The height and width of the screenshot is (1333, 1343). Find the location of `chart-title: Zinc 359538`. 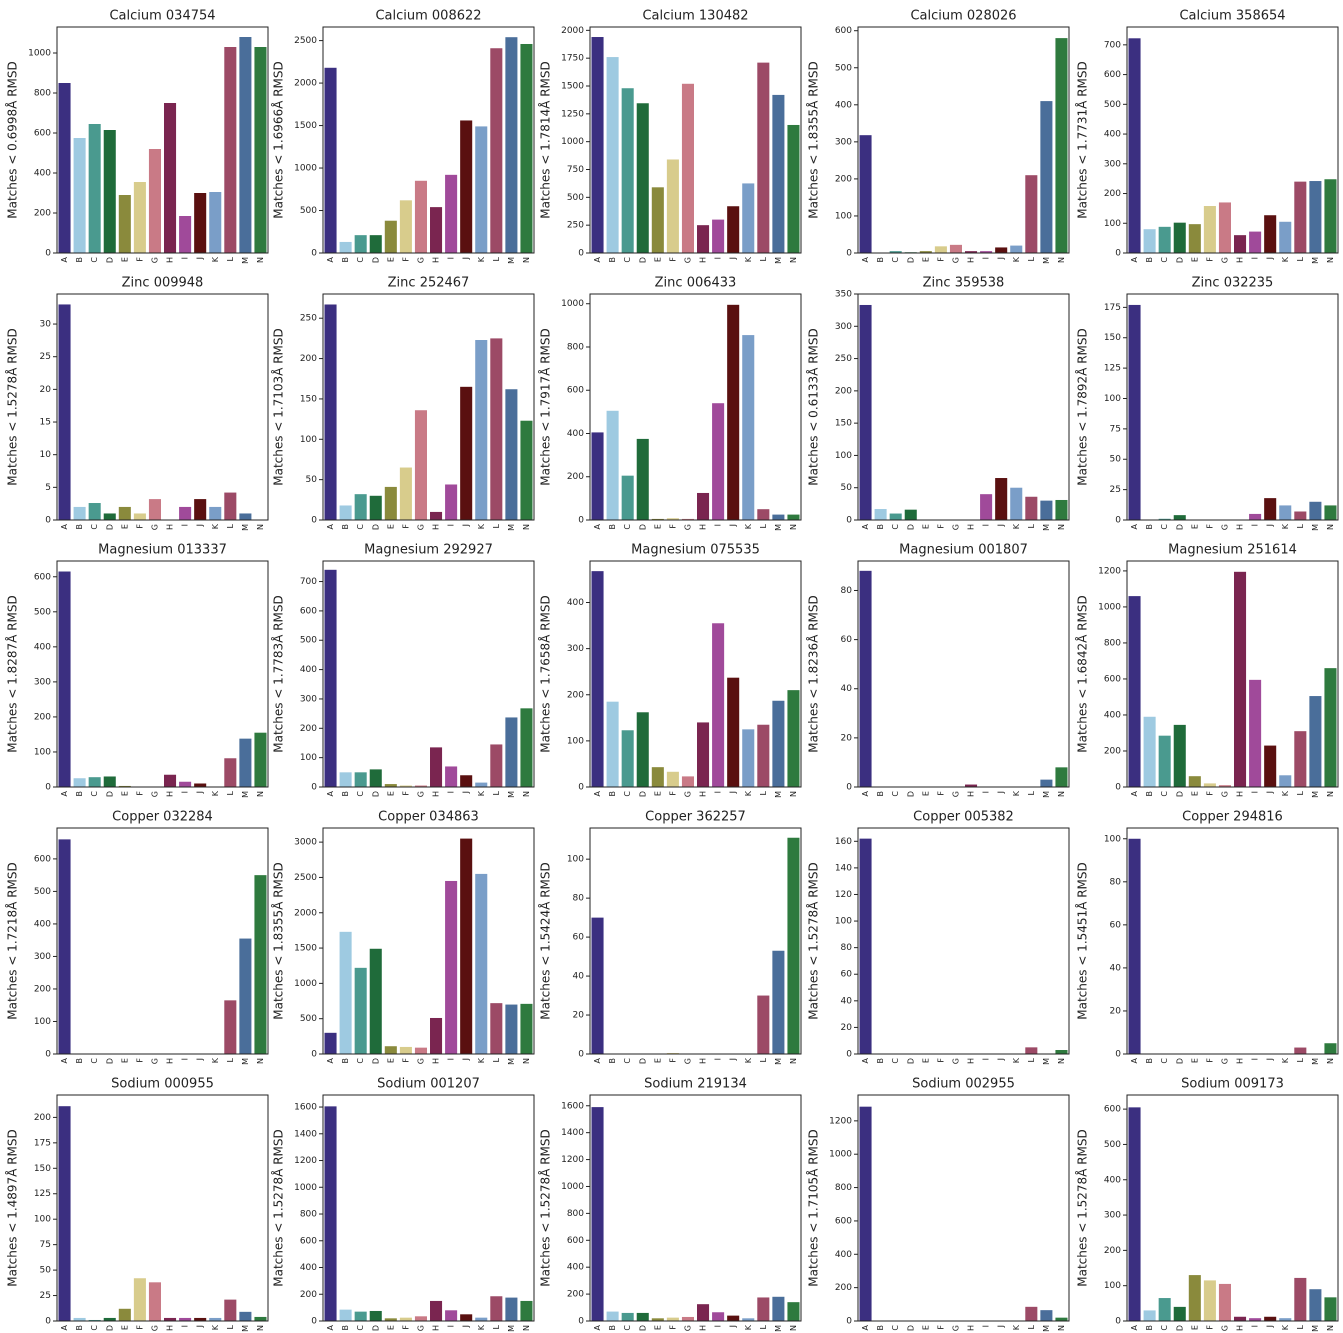

chart-title: Zinc 359538 is located at coordinates (964, 283).